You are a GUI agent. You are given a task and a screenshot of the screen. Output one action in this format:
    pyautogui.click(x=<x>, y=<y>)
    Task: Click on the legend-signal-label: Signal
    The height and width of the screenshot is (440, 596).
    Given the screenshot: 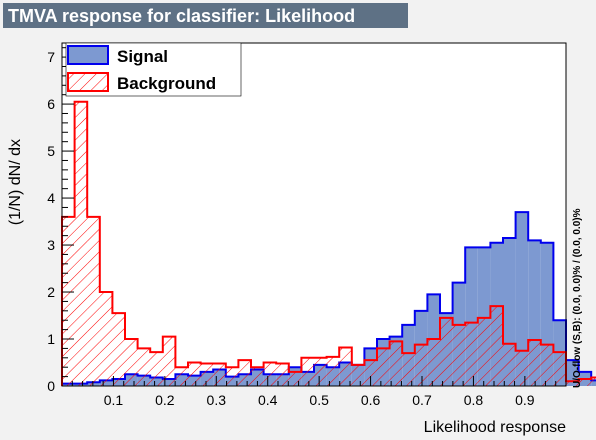 What is the action you would take?
    pyautogui.click(x=142, y=56)
    